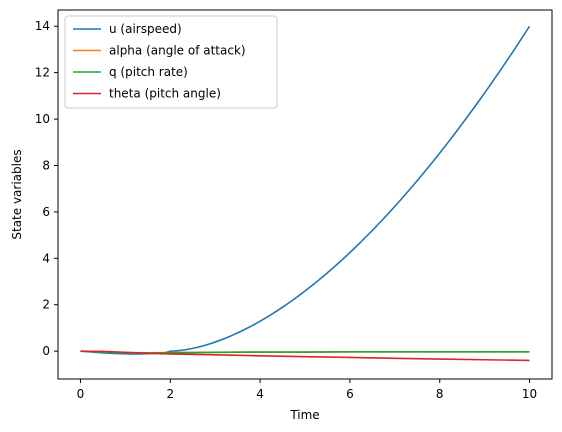 The image size is (562, 432). What do you see at coordinates (46, 351) in the screenshot?
I see `y-tick-label: 0` at bounding box center [46, 351].